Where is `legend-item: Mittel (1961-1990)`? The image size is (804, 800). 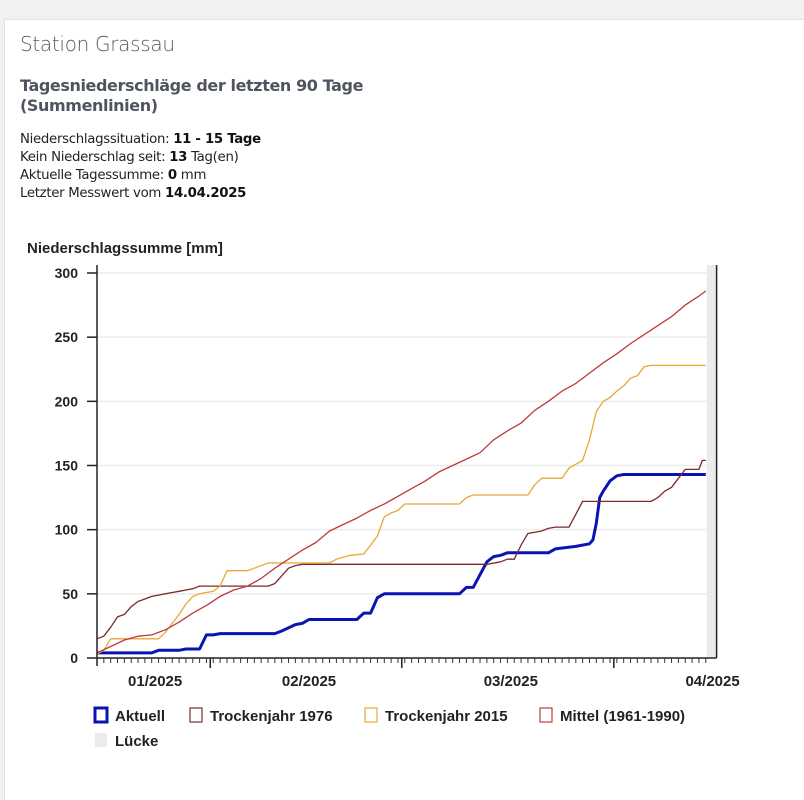
legend-item: Mittel (1961-1990) is located at coordinates (612, 716).